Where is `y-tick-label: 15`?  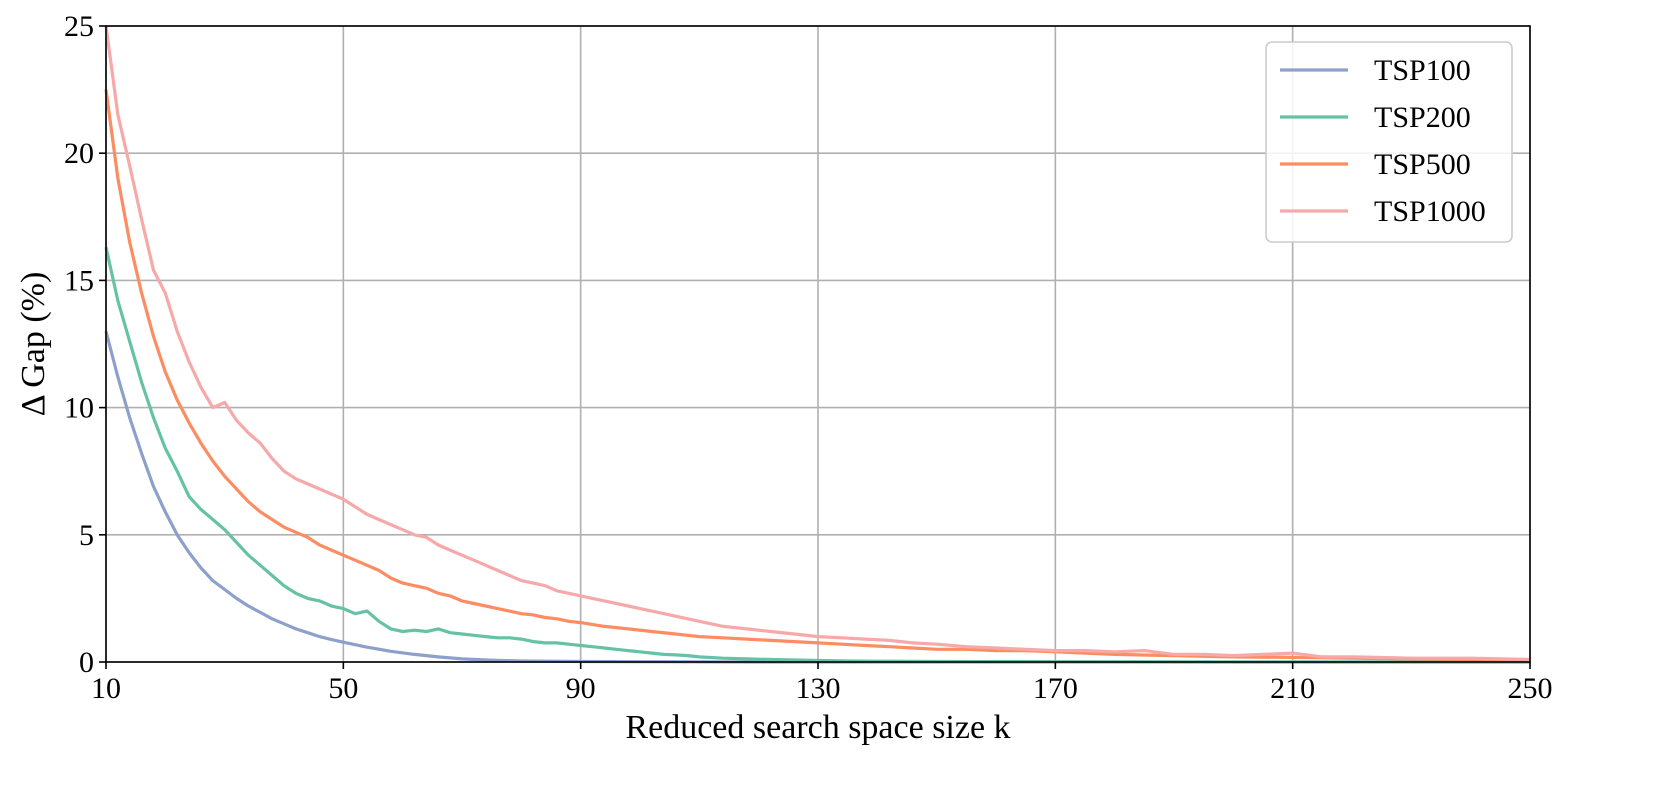
y-tick-label: 15 is located at coordinates (79, 280).